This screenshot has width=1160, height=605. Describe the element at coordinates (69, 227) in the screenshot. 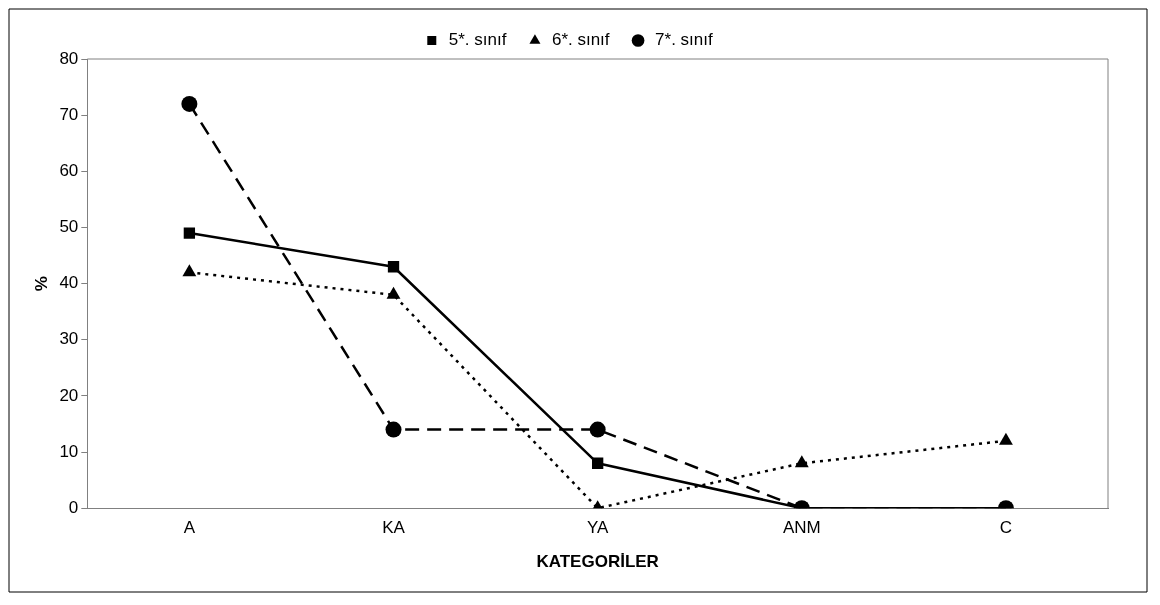

I see `y-tick-label: 50` at that location.